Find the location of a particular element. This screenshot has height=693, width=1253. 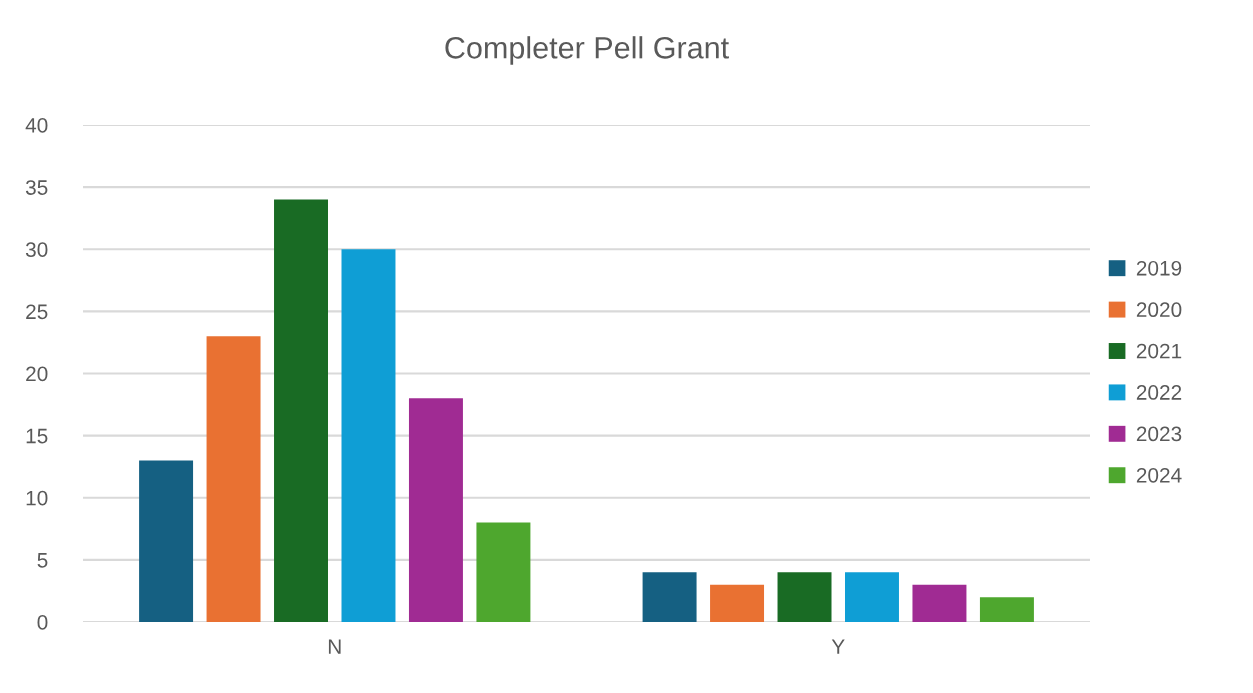

y-tick-label: 20 is located at coordinates (37, 374).